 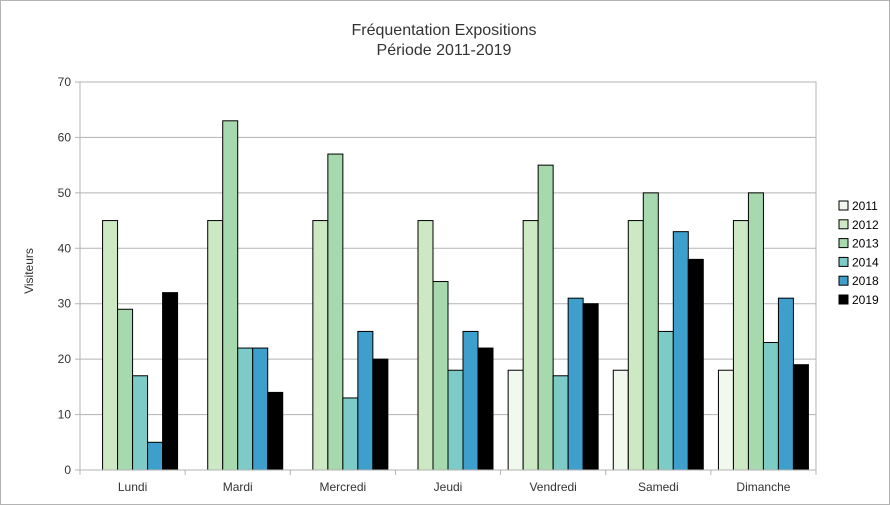 What do you see at coordinates (365, 400) in the screenshot?
I see `bar-2018-Mercredi` at bounding box center [365, 400].